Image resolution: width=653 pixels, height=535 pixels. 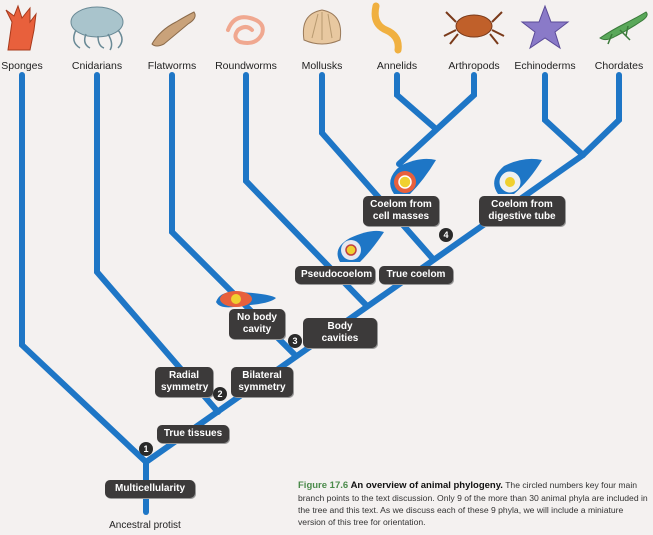 I want to click on clam-icon, so click(x=322, y=27).